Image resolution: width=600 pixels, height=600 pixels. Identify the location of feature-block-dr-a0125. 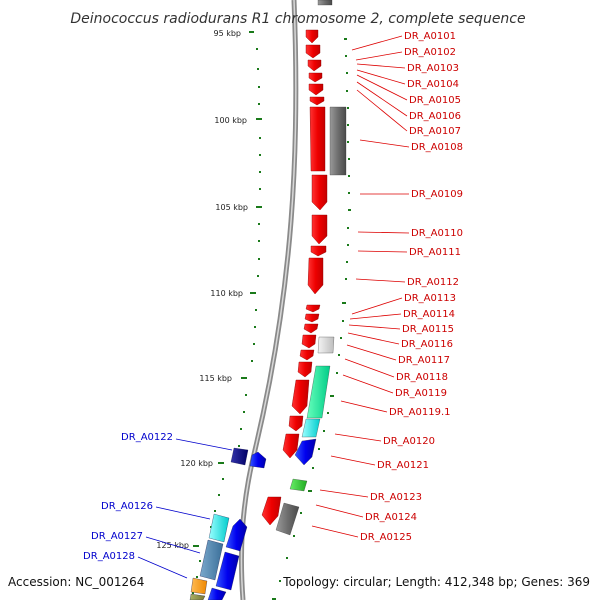
(287, 519).